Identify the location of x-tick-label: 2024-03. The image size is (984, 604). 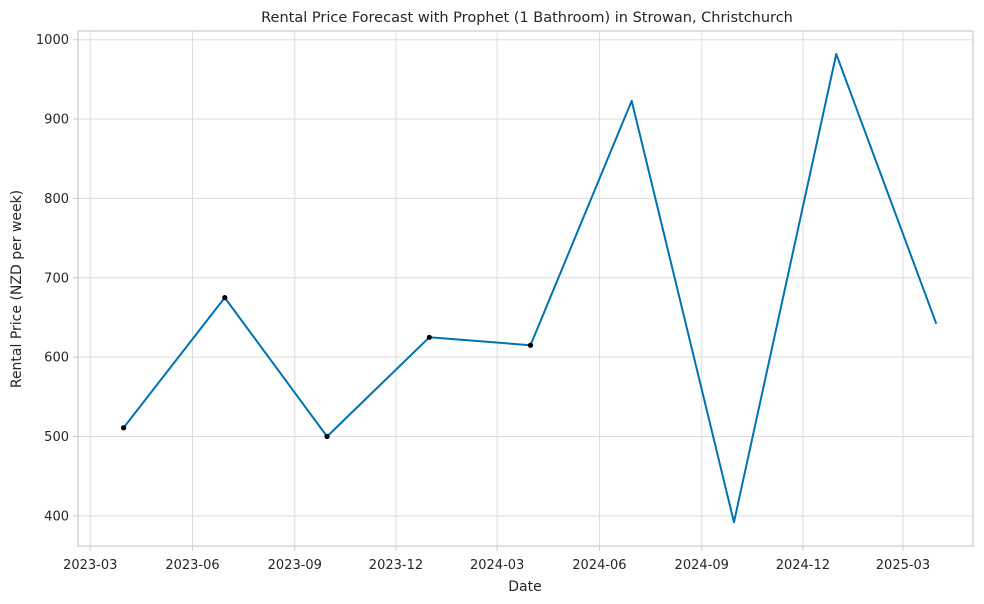
(497, 565).